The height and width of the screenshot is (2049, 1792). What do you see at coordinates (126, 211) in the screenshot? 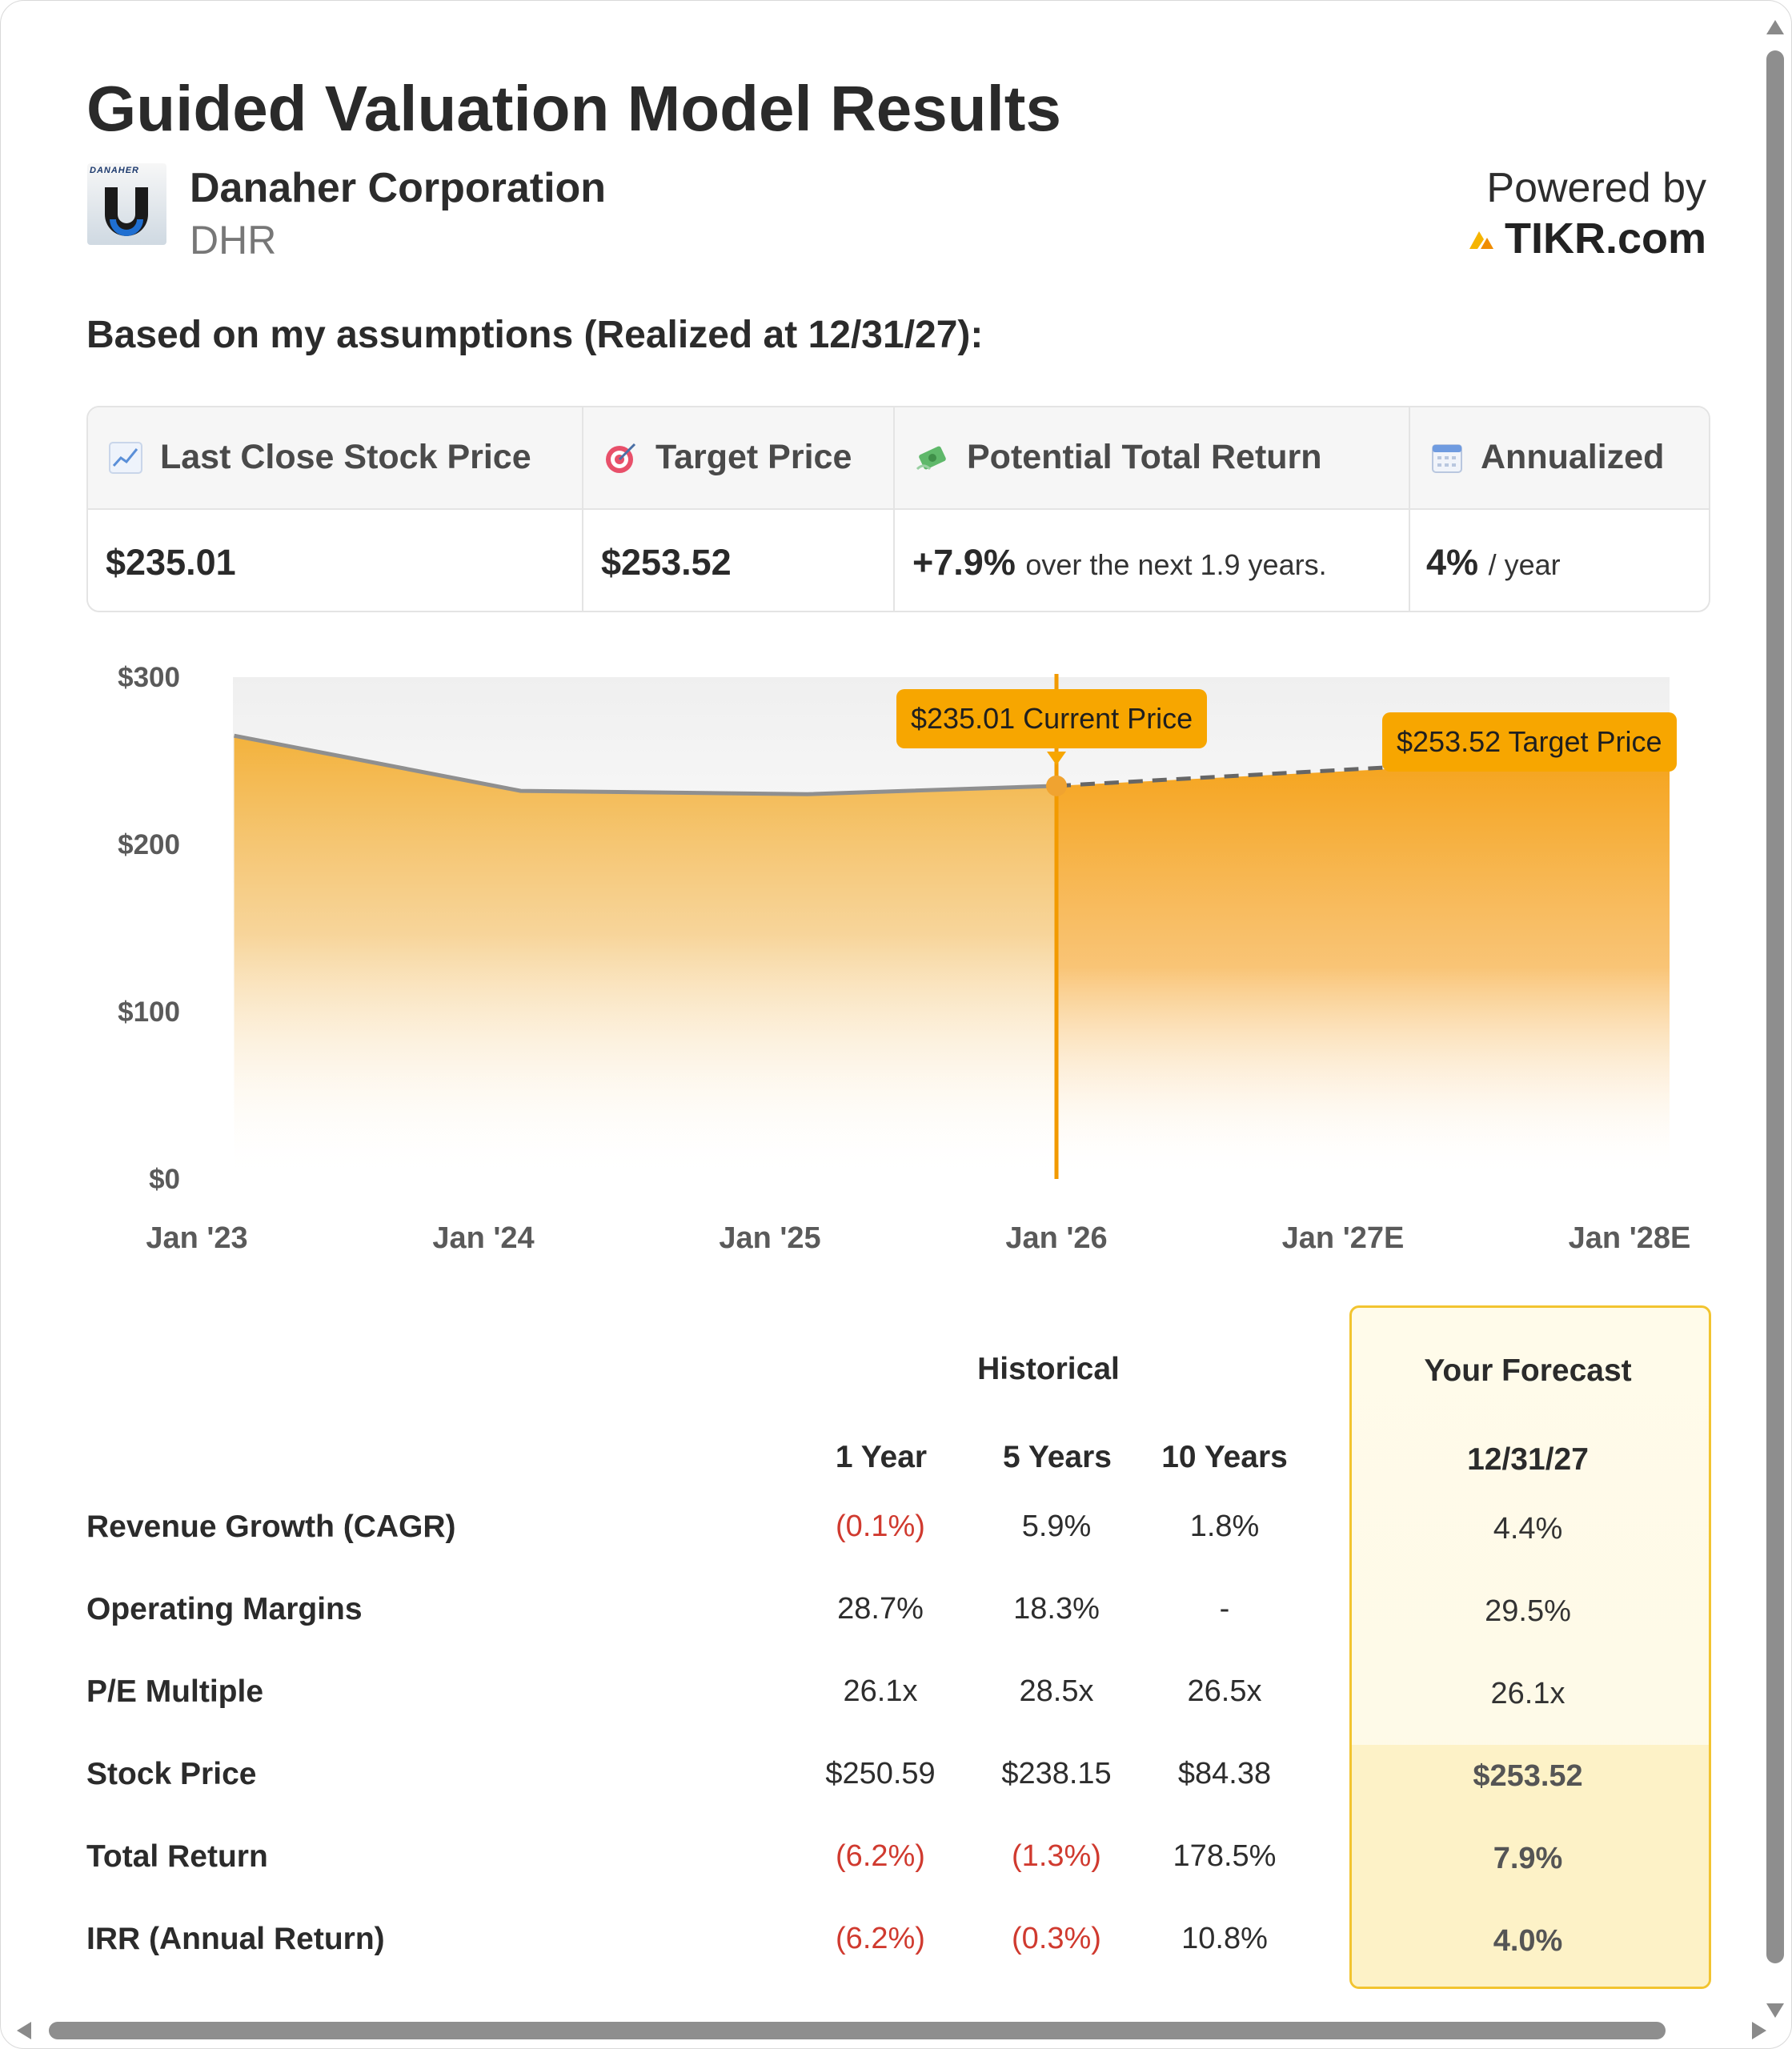
I see `logo-u-mark-icon` at bounding box center [126, 211].